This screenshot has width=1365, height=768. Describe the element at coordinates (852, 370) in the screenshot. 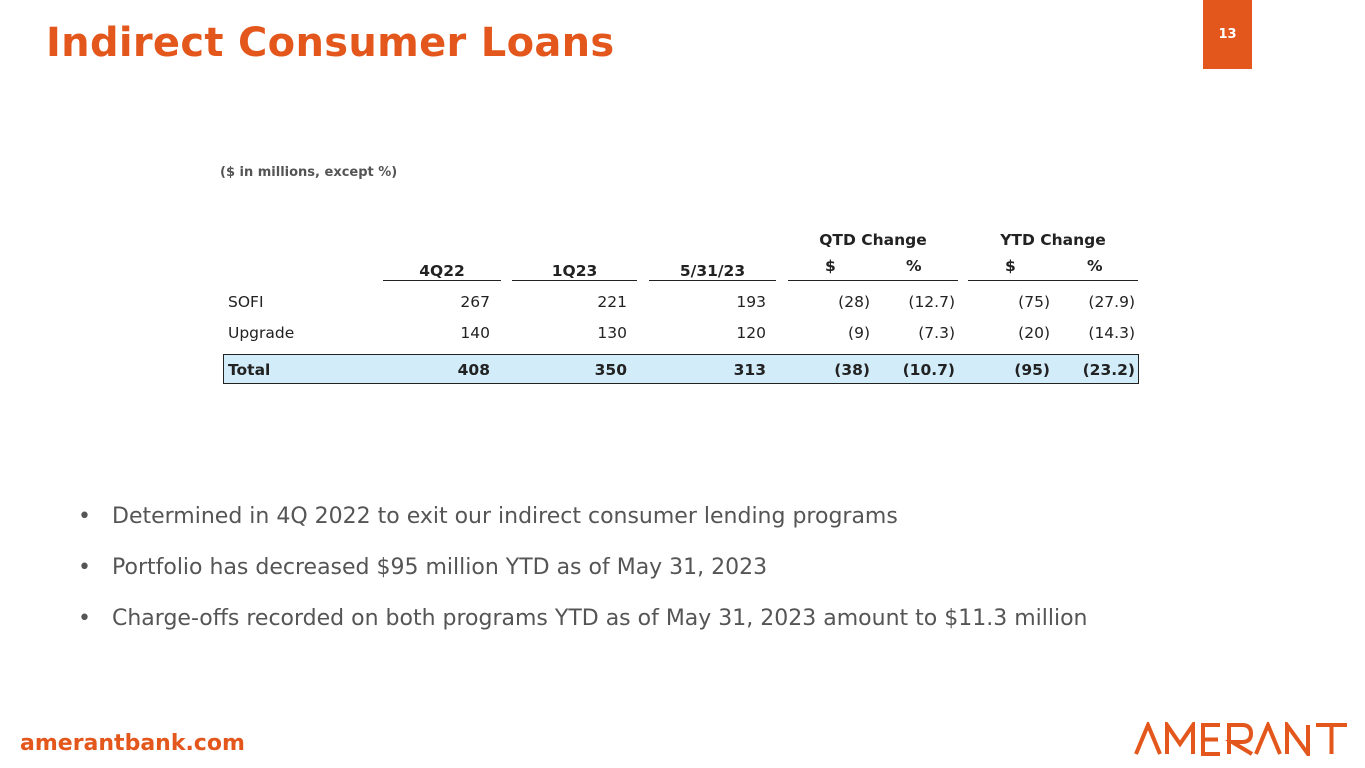

I see `table-cell: (38)` at that location.